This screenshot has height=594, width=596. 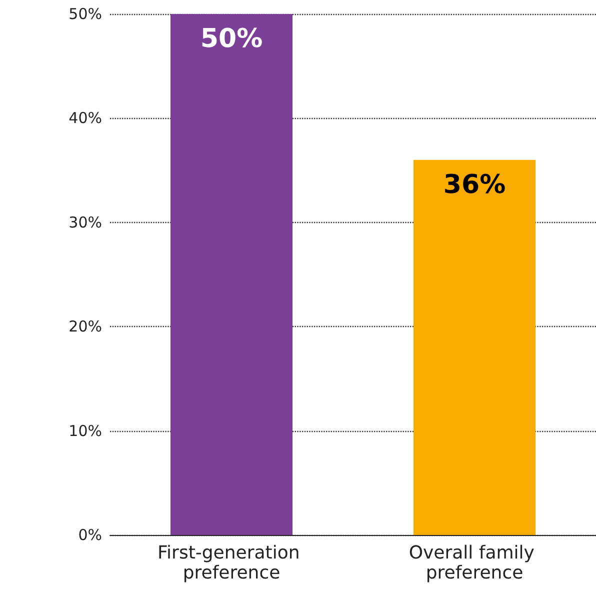 What do you see at coordinates (85, 431) in the screenshot?
I see `y-tick-label: 10%` at bounding box center [85, 431].